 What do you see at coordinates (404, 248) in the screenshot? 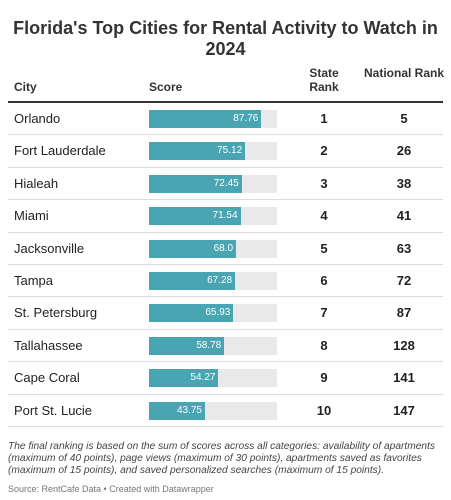
I see `national-rank-value: 63` at bounding box center [404, 248].